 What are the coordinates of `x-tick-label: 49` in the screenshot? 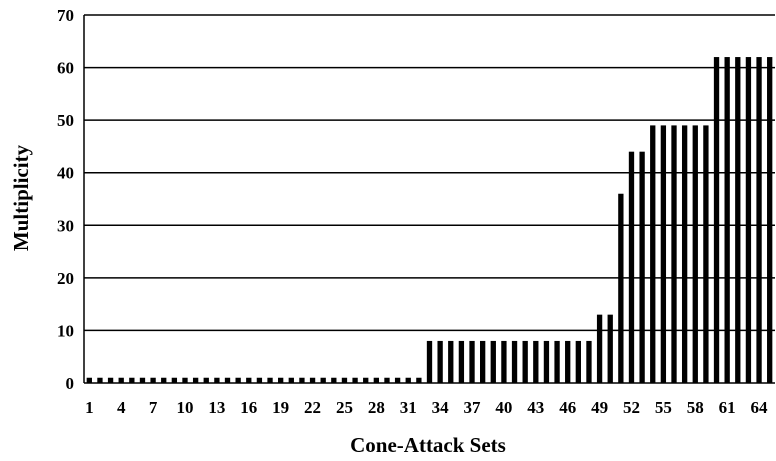 It's located at (599, 407).